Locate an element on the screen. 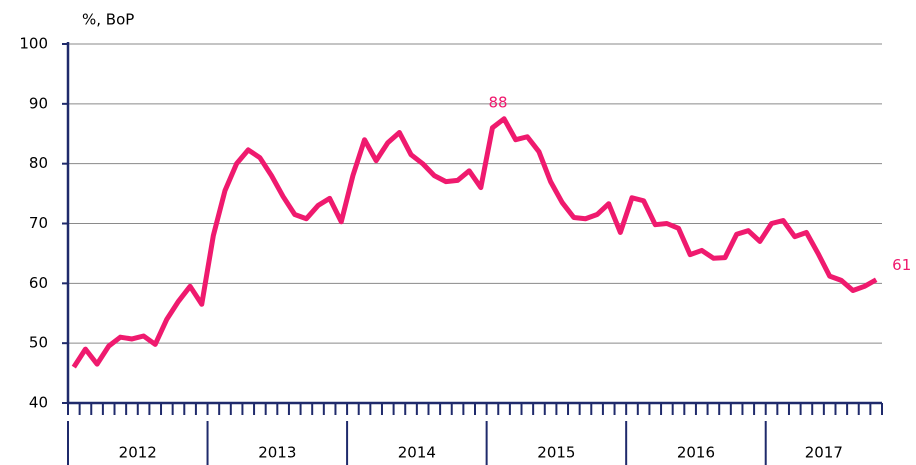 The image size is (916, 465). y-tick-label: 40 is located at coordinates (38, 403).